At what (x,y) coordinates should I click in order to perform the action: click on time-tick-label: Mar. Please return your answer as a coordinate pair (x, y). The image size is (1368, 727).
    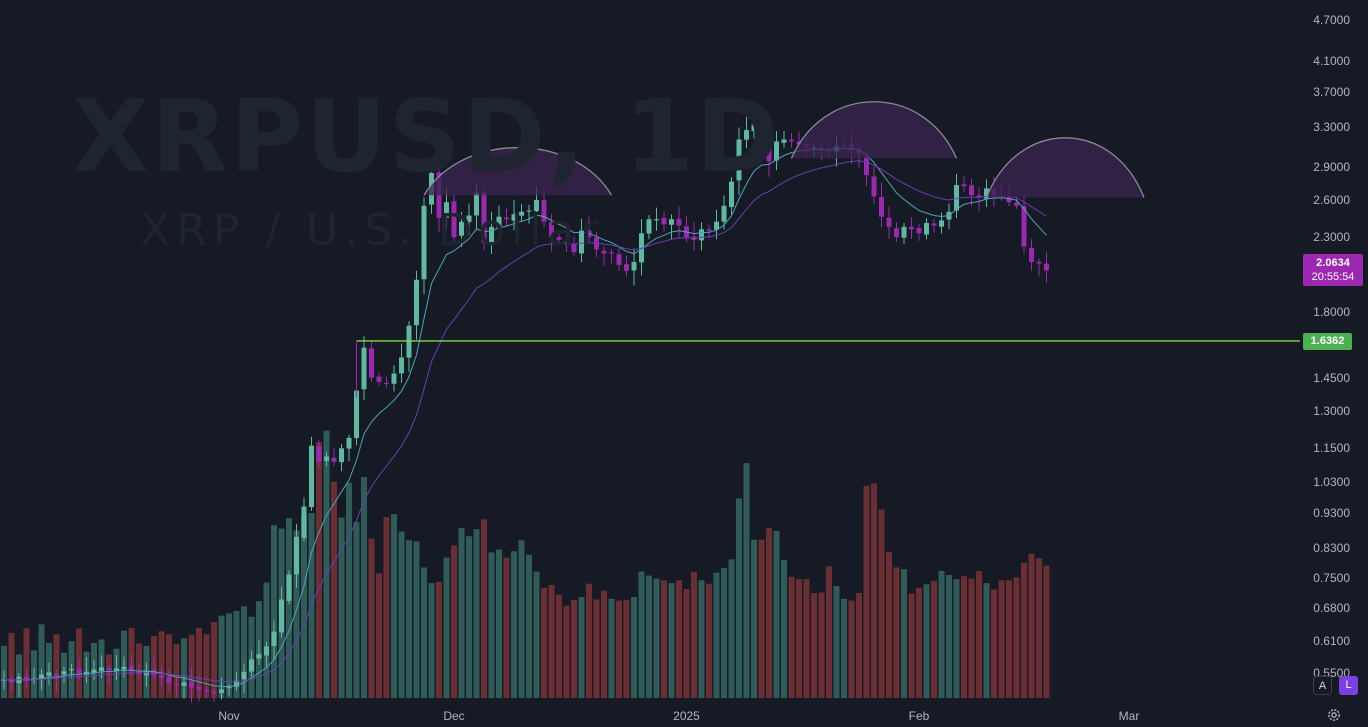
    Looking at the image, I should click on (1129, 716).